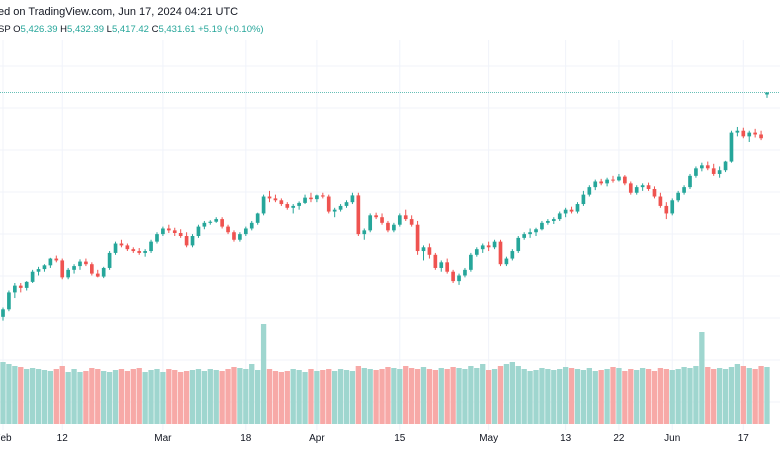  Describe the element at coordinates (17, 29) in the screenshot. I see `open-label: O` at that location.